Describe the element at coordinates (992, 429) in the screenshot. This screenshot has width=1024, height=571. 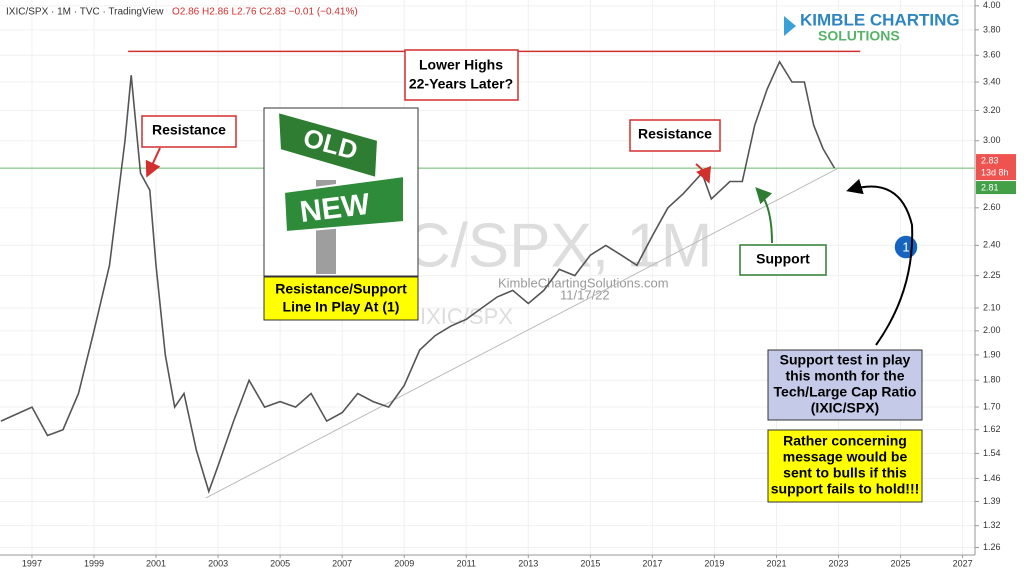
I see `y-tick-label: 1.62` at that location.